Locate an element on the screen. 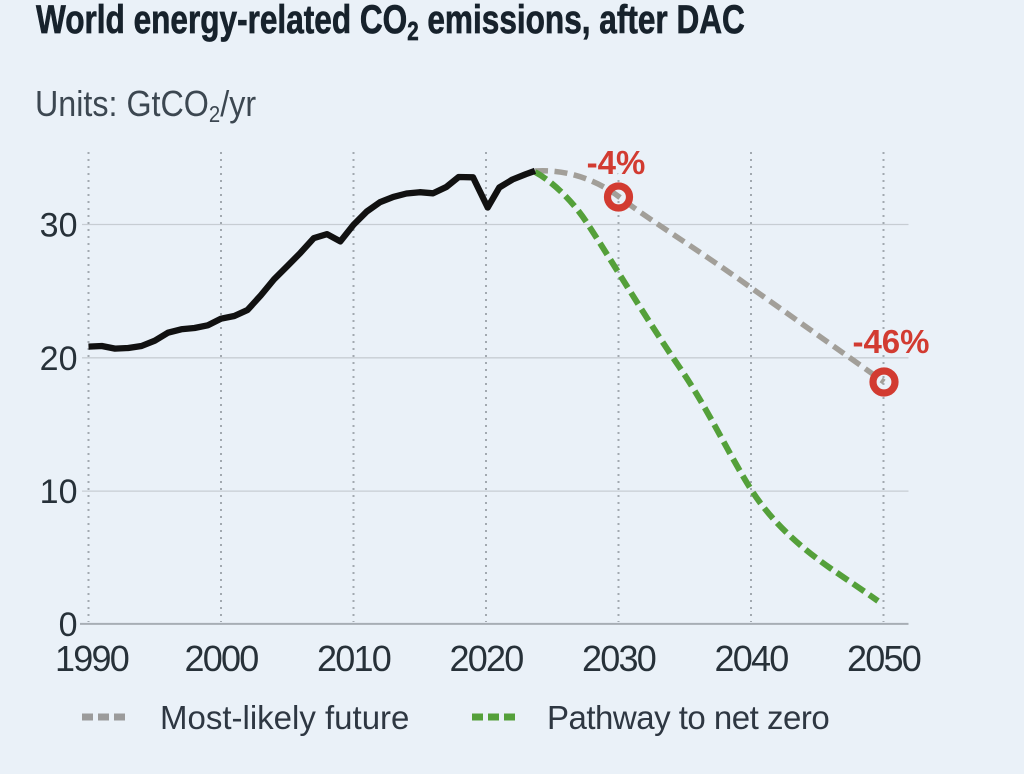 Image resolution: width=1024 pixels, height=774 pixels. svg-text: 2020 is located at coordinates (487, 658).